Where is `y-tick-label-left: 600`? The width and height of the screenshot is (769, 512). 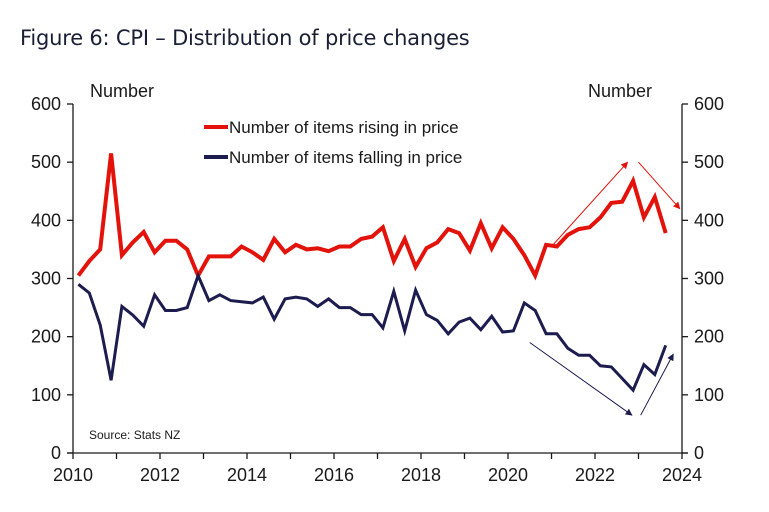
y-tick-label-left: 600 is located at coordinates (46, 104).